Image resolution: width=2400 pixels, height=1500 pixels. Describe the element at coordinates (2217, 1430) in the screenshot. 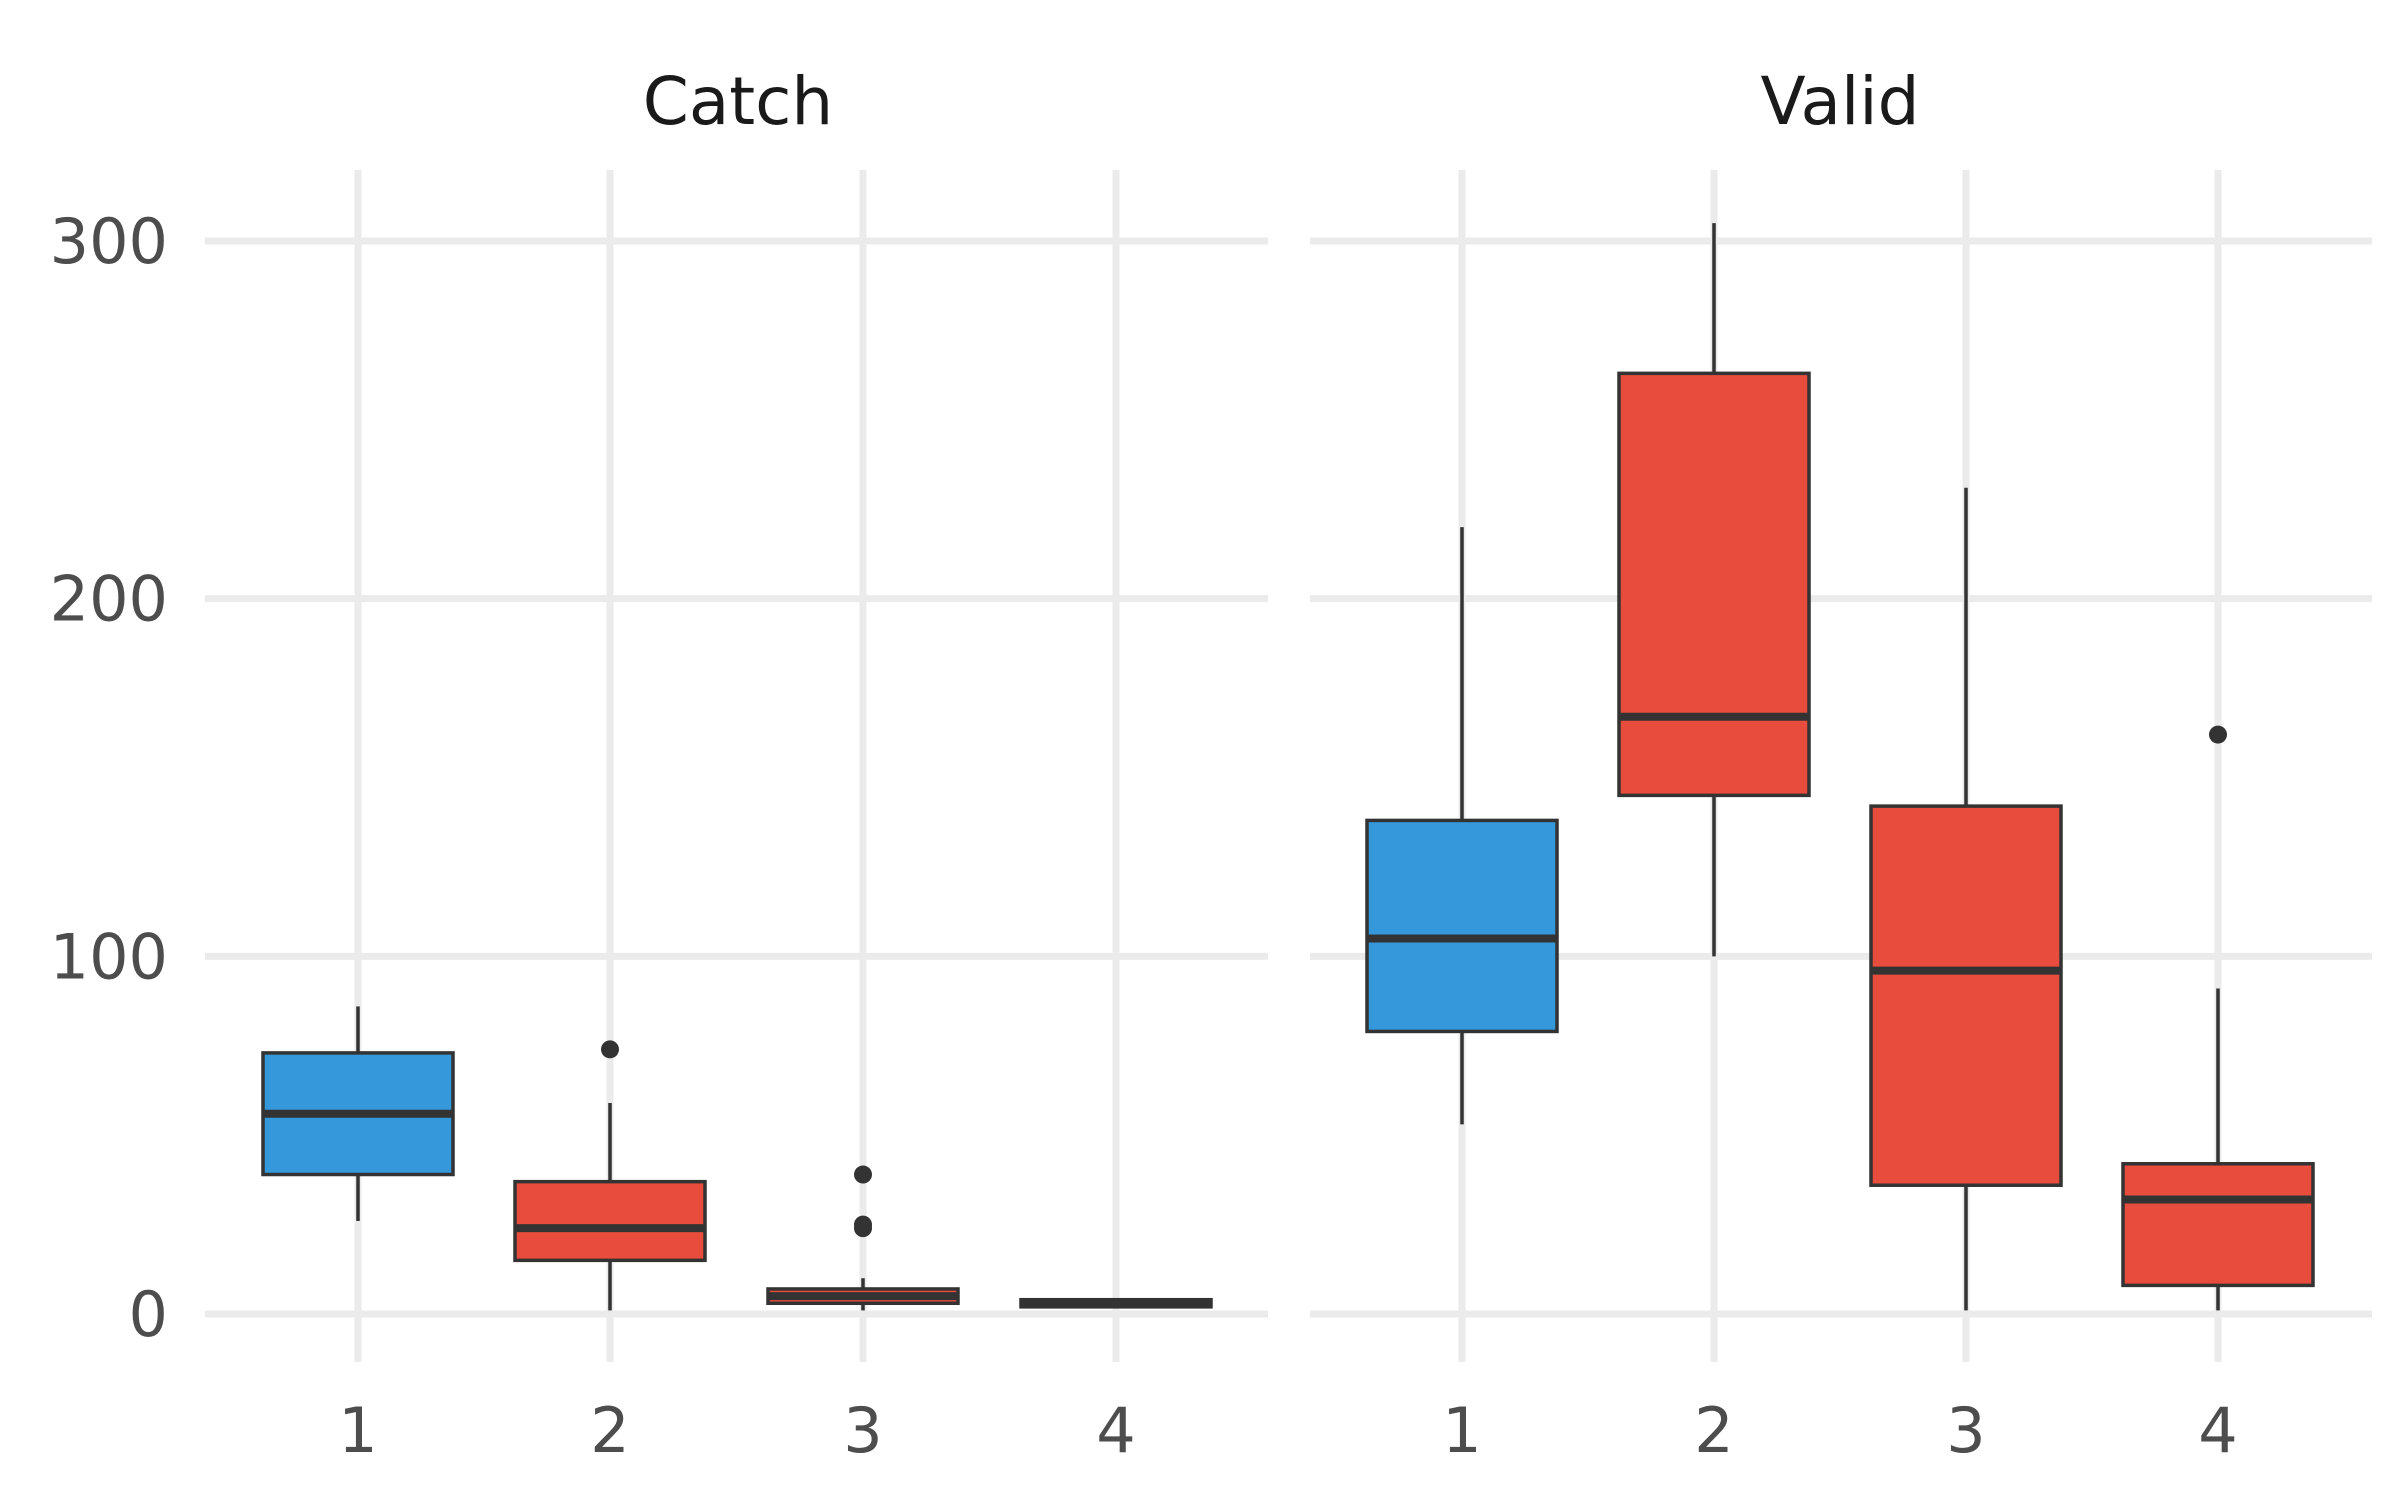

I see `valid-x-tick-4: 4` at that location.